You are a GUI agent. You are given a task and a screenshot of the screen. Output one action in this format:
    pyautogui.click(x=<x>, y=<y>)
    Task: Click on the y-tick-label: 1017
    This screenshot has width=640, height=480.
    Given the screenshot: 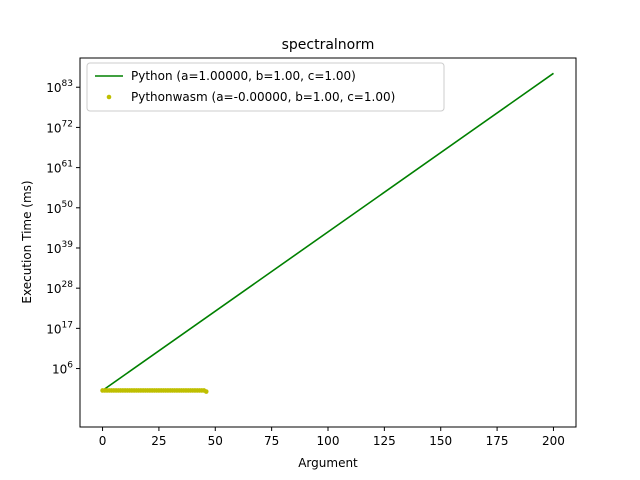 What is the action you would take?
    pyautogui.click(x=59, y=328)
    